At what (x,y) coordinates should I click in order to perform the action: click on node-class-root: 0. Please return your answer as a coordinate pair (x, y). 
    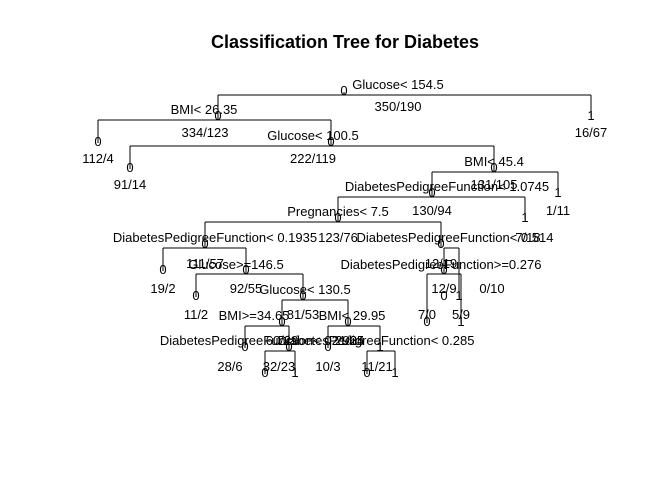
    Looking at the image, I should click on (343, 90).